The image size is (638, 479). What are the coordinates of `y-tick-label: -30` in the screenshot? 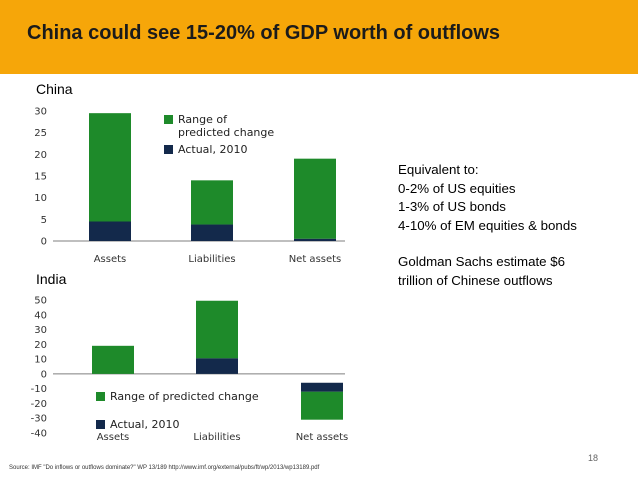 It's located at (39, 419).